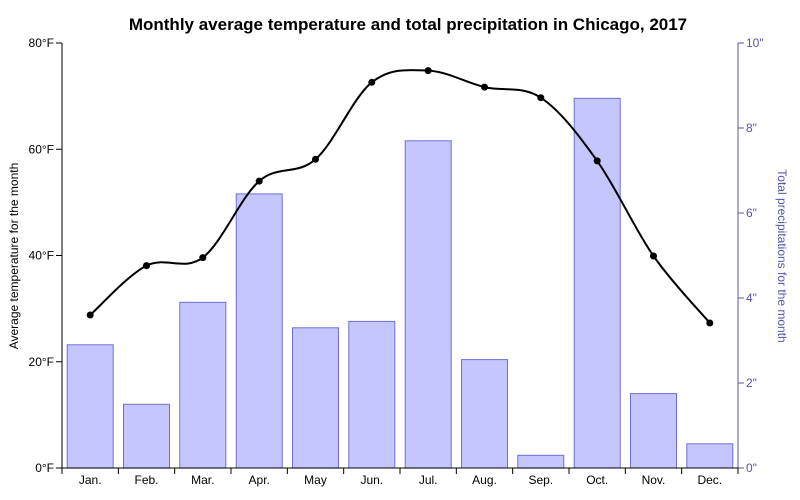  I want to click on right-axis-tick-label: 8", so click(751, 128).